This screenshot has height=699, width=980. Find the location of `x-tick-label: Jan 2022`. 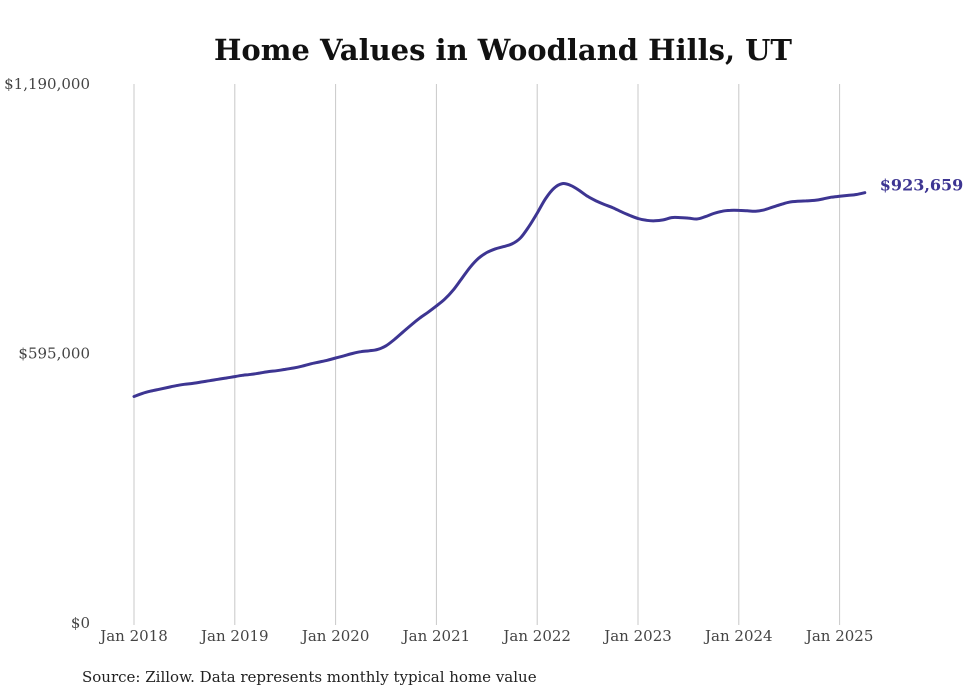

x-tick-label: Jan 2022 is located at coordinates (536, 636).